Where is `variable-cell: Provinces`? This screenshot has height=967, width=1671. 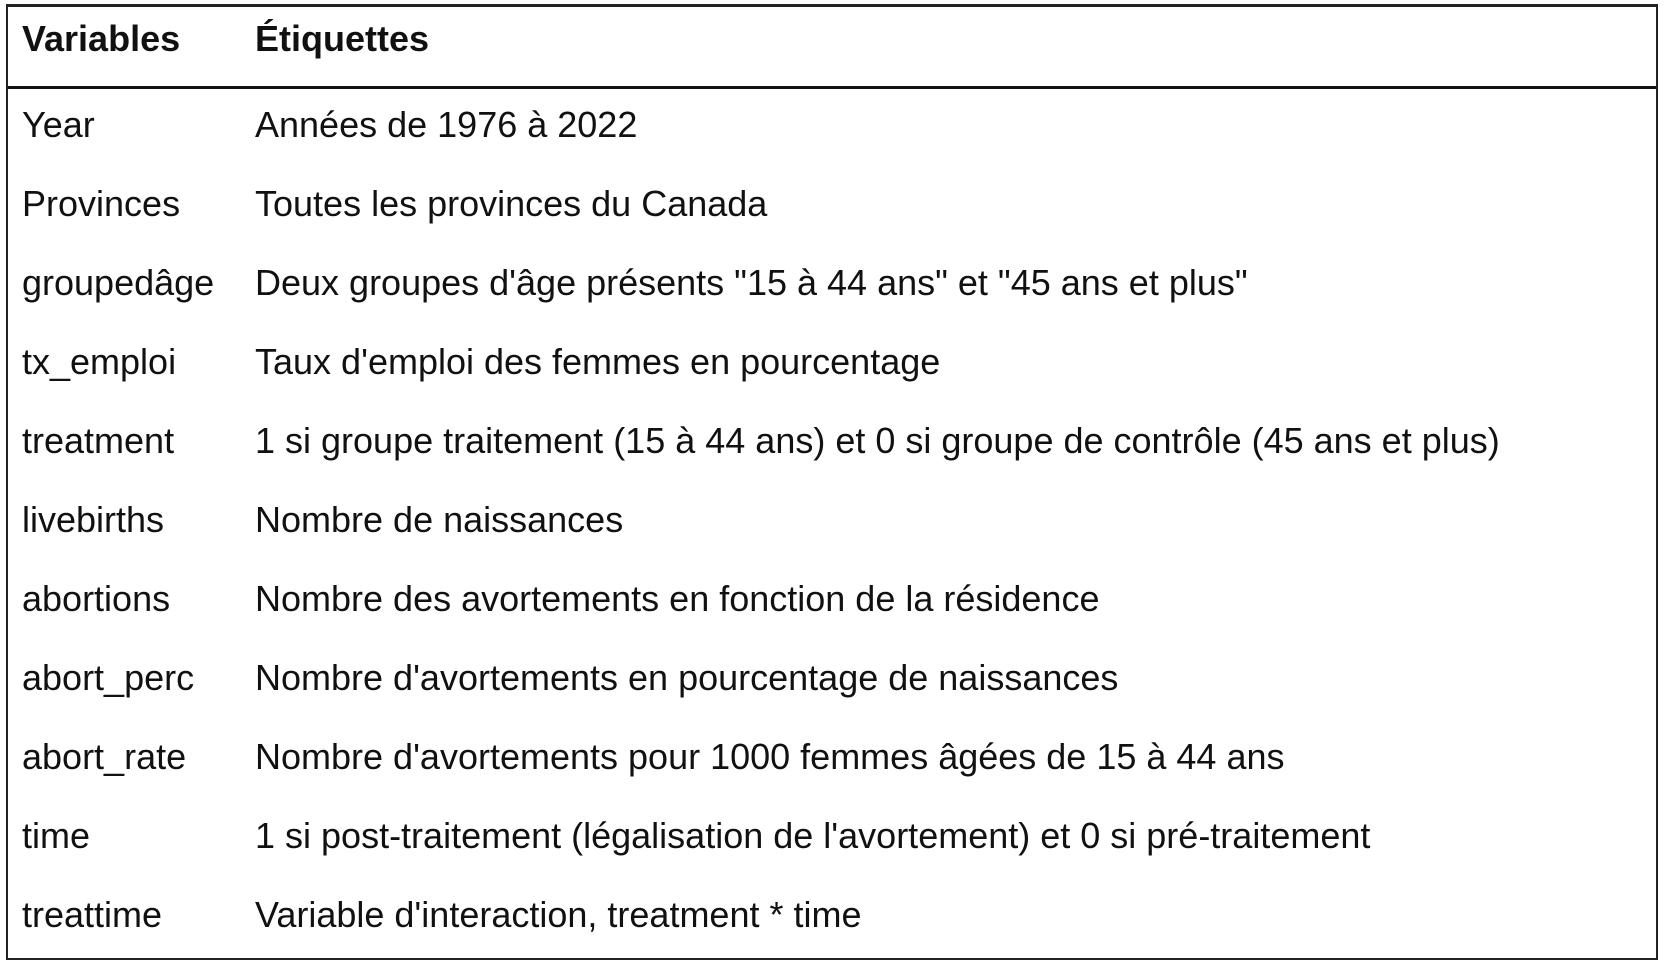
variable-cell: Provinces is located at coordinates (101, 203).